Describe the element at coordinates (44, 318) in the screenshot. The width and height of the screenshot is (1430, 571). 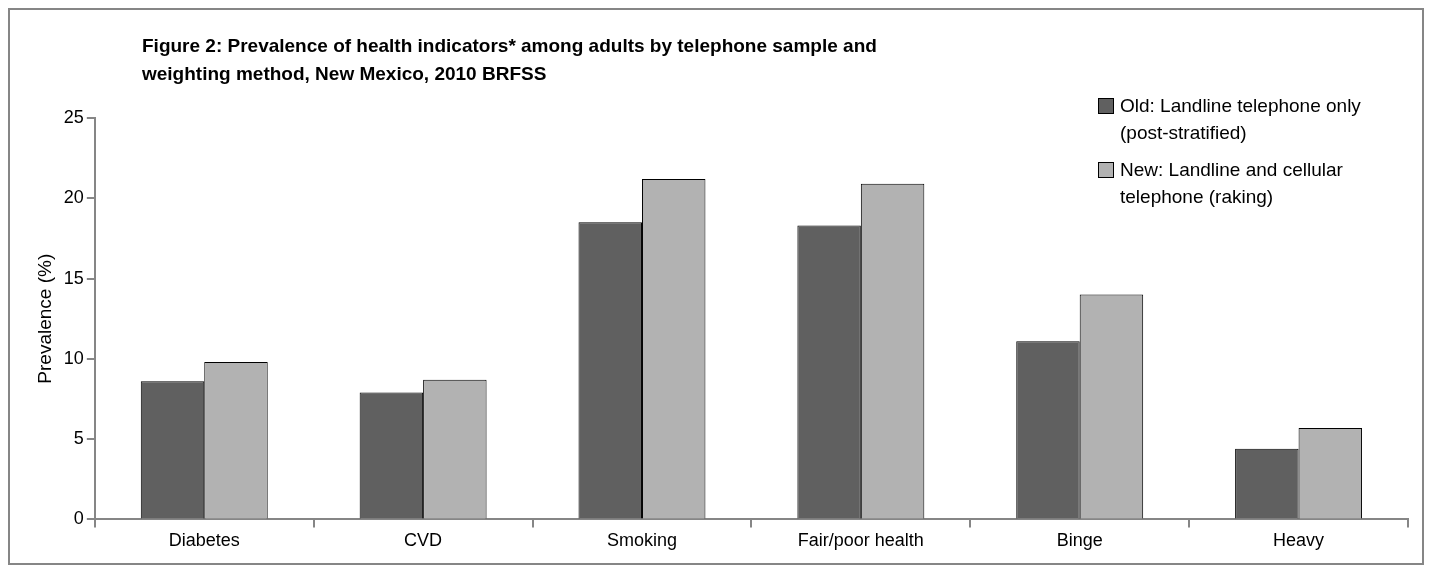
I see `y-axis-title: Prevalence (%)` at that location.